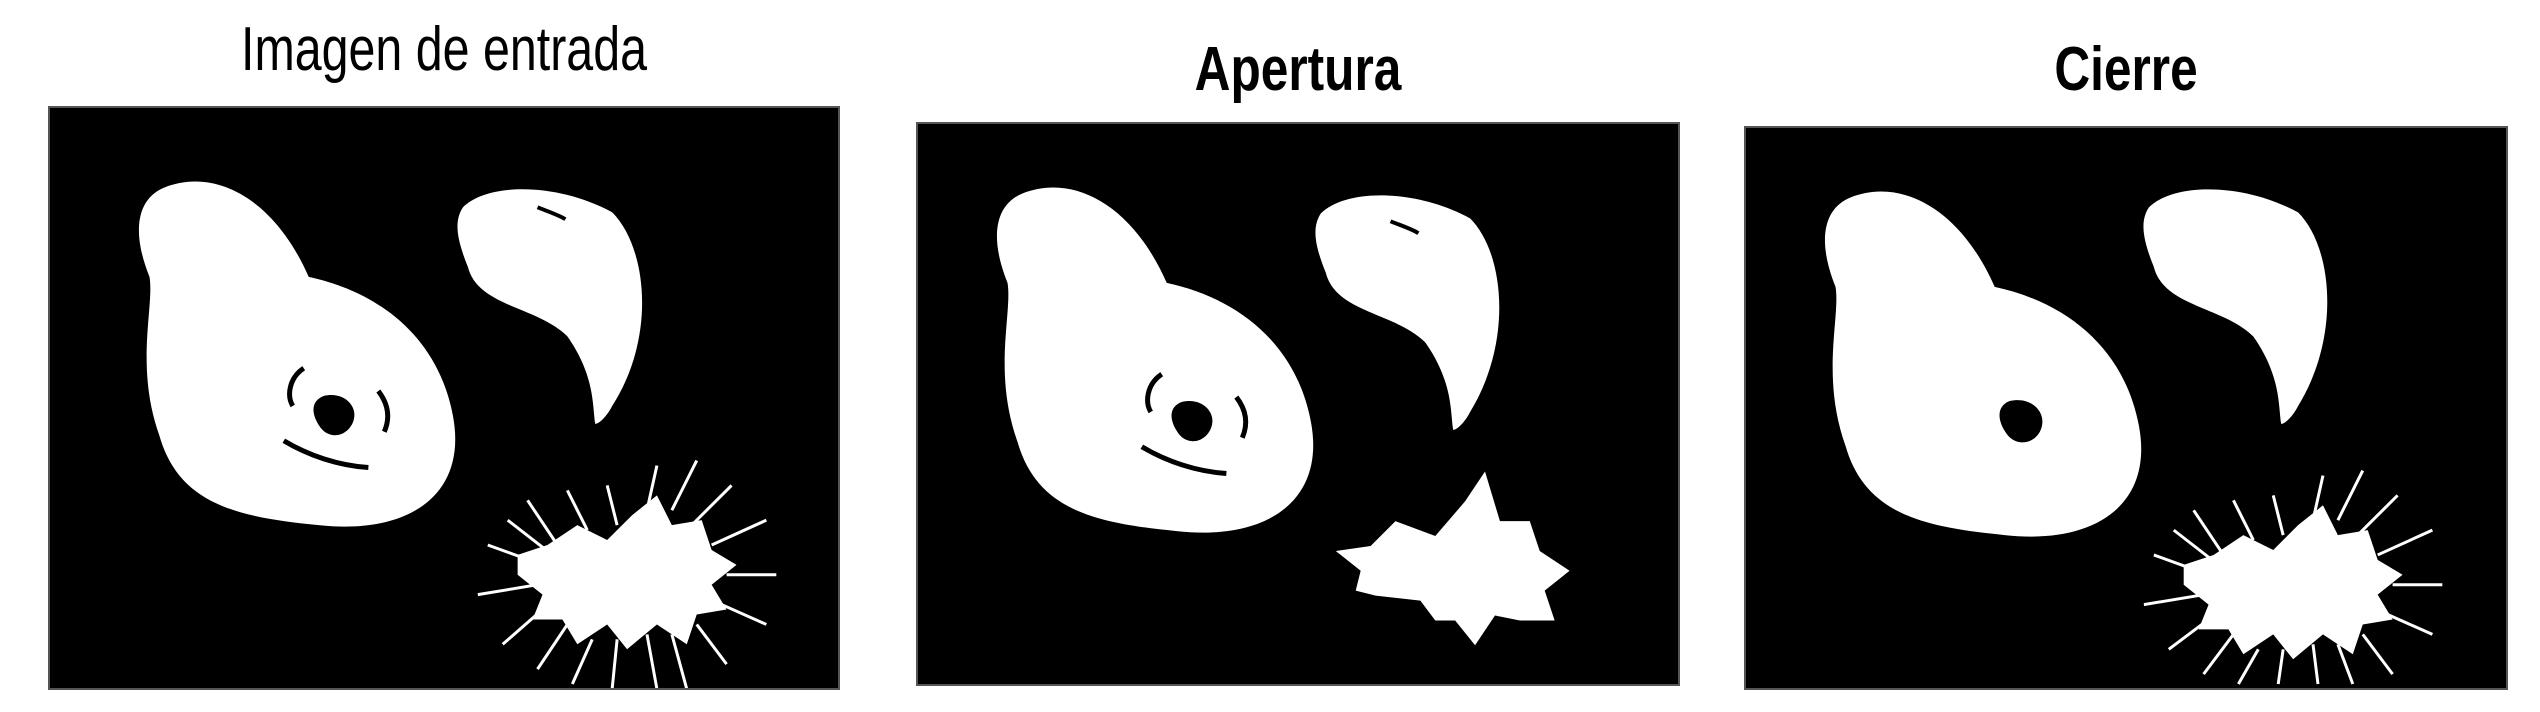 This screenshot has height=712, width=2540. Describe the element at coordinates (444, 49) in the screenshot. I see `panel-title-input: Imagen de entrada` at that location.